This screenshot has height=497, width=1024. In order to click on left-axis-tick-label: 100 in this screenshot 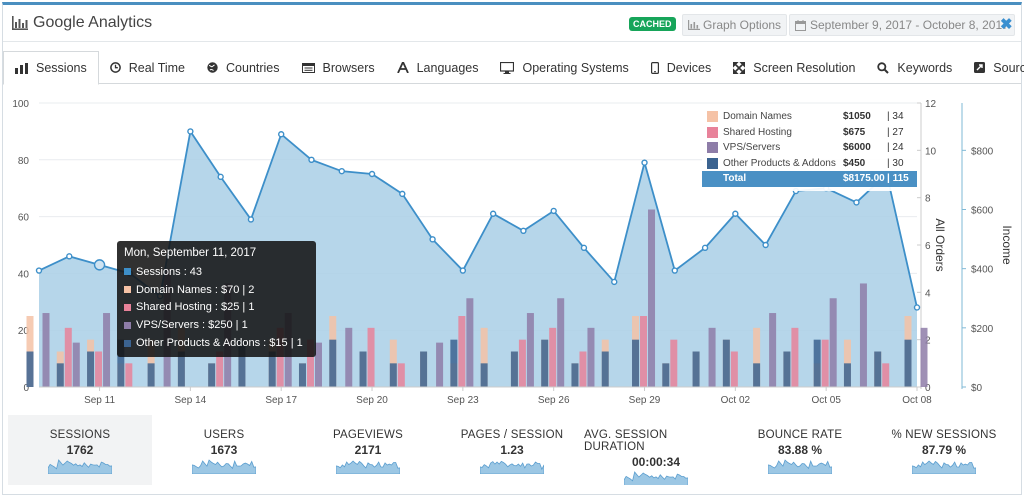, I will do `click(20, 104)`.